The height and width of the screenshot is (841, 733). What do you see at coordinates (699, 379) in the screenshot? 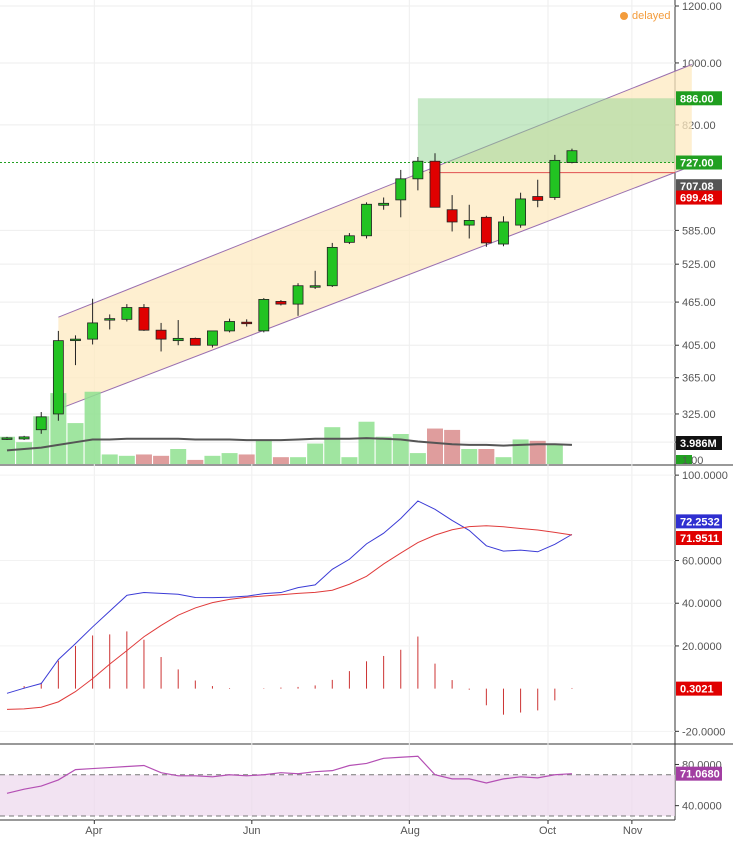
I see `price-tick-label: 365.00` at bounding box center [699, 379].